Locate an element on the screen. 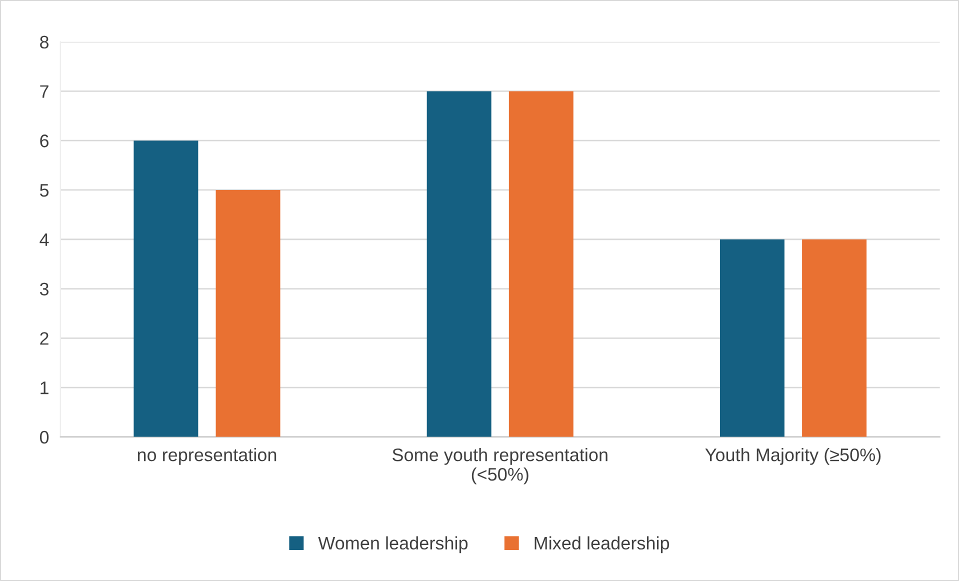 The width and height of the screenshot is (959, 581). y-tick-label: 8 is located at coordinates (44, 42).